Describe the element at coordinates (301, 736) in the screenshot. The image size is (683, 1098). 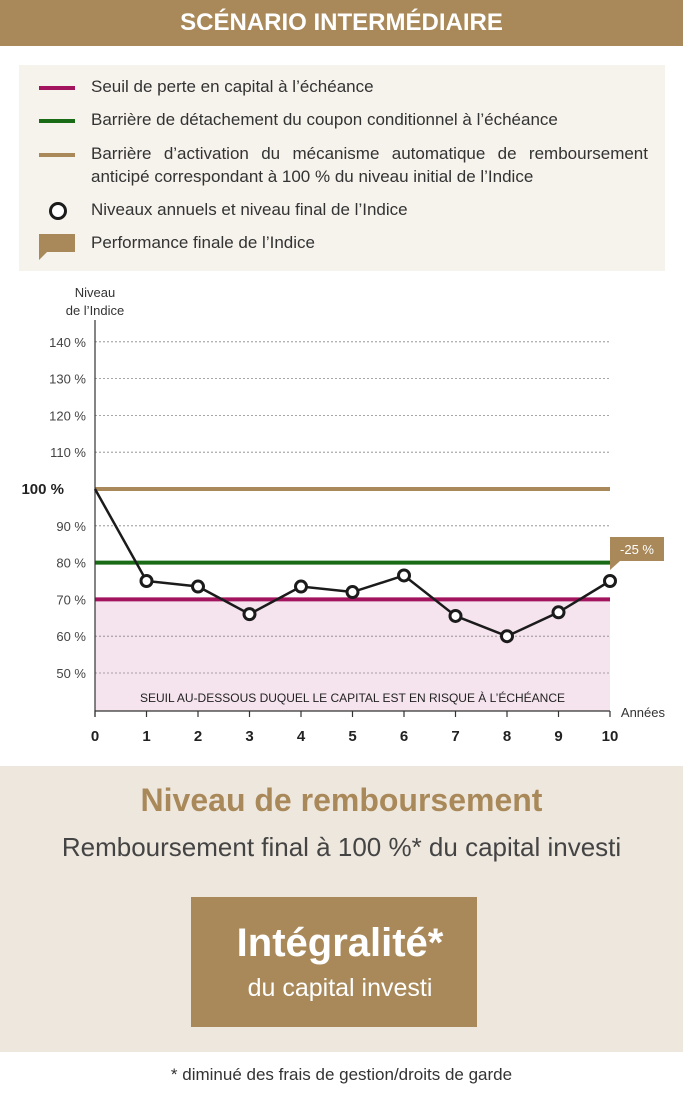
I see `x-tick-label: 4` at that location.